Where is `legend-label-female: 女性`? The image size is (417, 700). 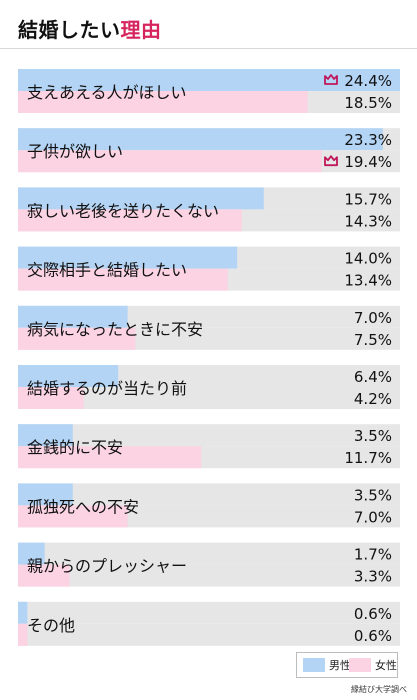
legend-label-female: 女性 is located at coordinates (386, 665).